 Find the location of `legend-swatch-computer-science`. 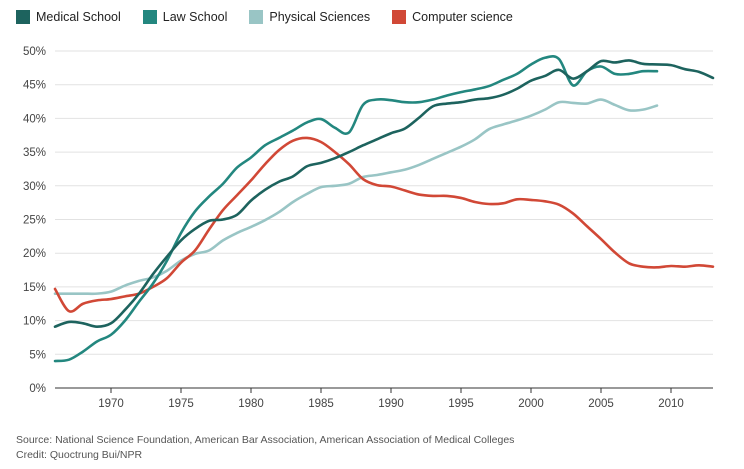

legend-swatch-computer-science is located at coordinates (399, 17).